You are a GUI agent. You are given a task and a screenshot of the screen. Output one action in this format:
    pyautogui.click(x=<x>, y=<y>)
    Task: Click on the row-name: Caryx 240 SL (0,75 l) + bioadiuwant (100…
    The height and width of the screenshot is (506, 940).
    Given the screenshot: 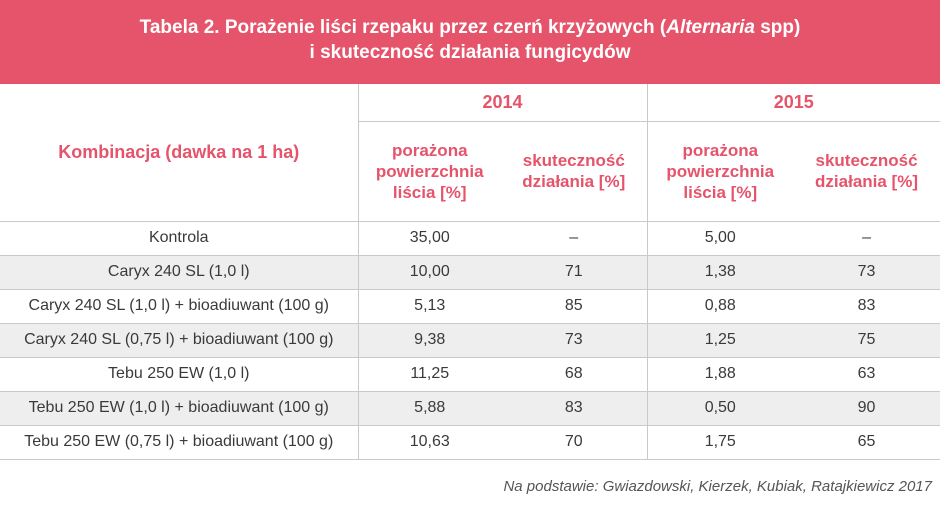 What is the action you would take?
    pyautogui.click(x=179, y=340)
    